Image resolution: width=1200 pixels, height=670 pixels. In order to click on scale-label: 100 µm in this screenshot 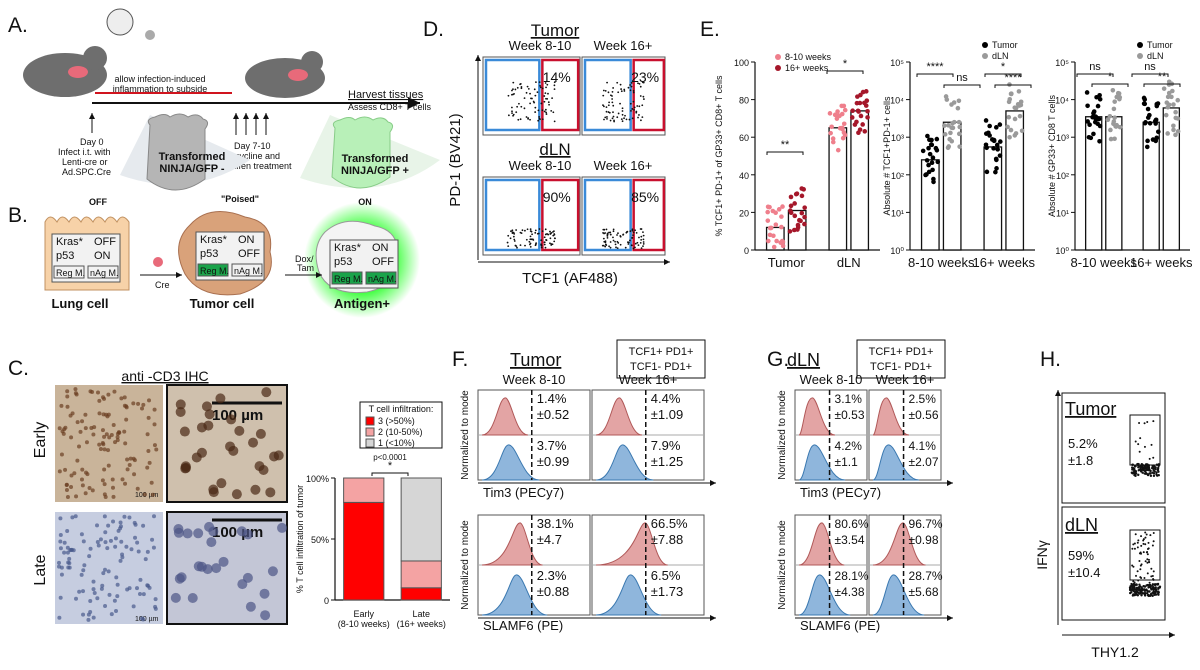, I will do `click(147, 495)`.